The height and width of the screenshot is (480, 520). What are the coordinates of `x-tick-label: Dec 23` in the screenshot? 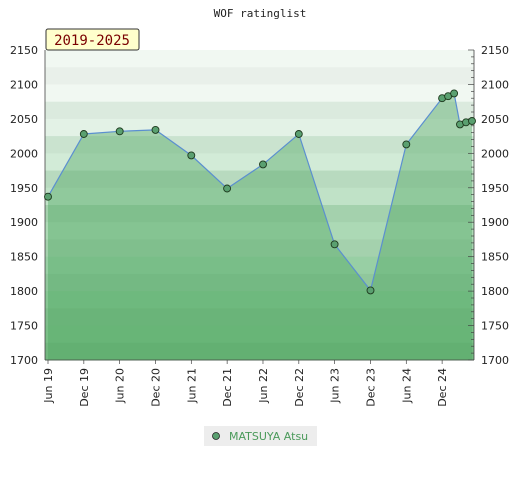 It's located at (370, 387).